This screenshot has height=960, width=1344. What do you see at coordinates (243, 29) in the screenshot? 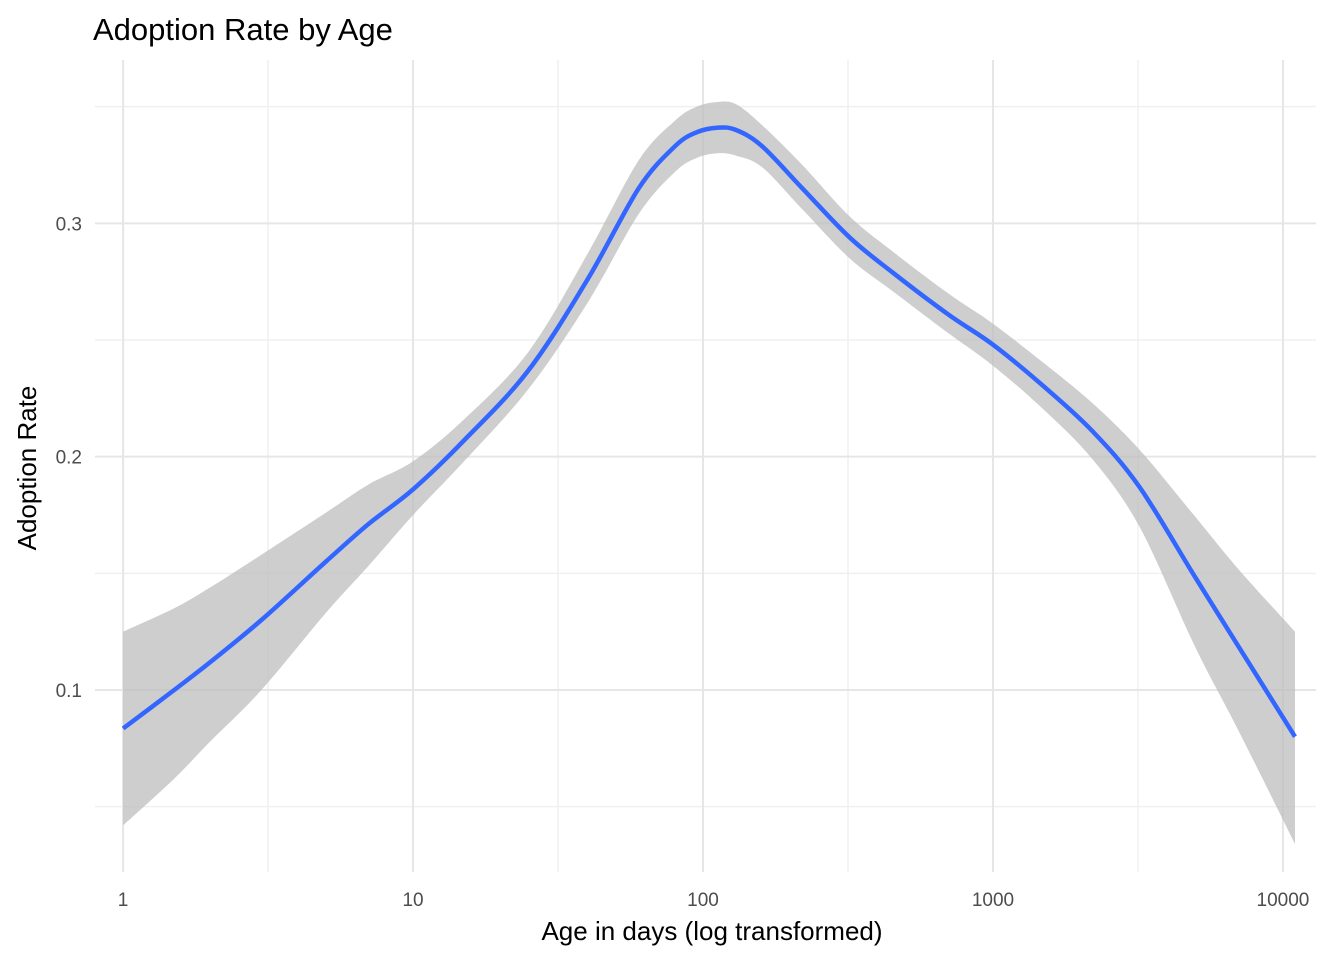
I see `chart-title: Adoption Rate by Age` at bounding box center [243, 29].